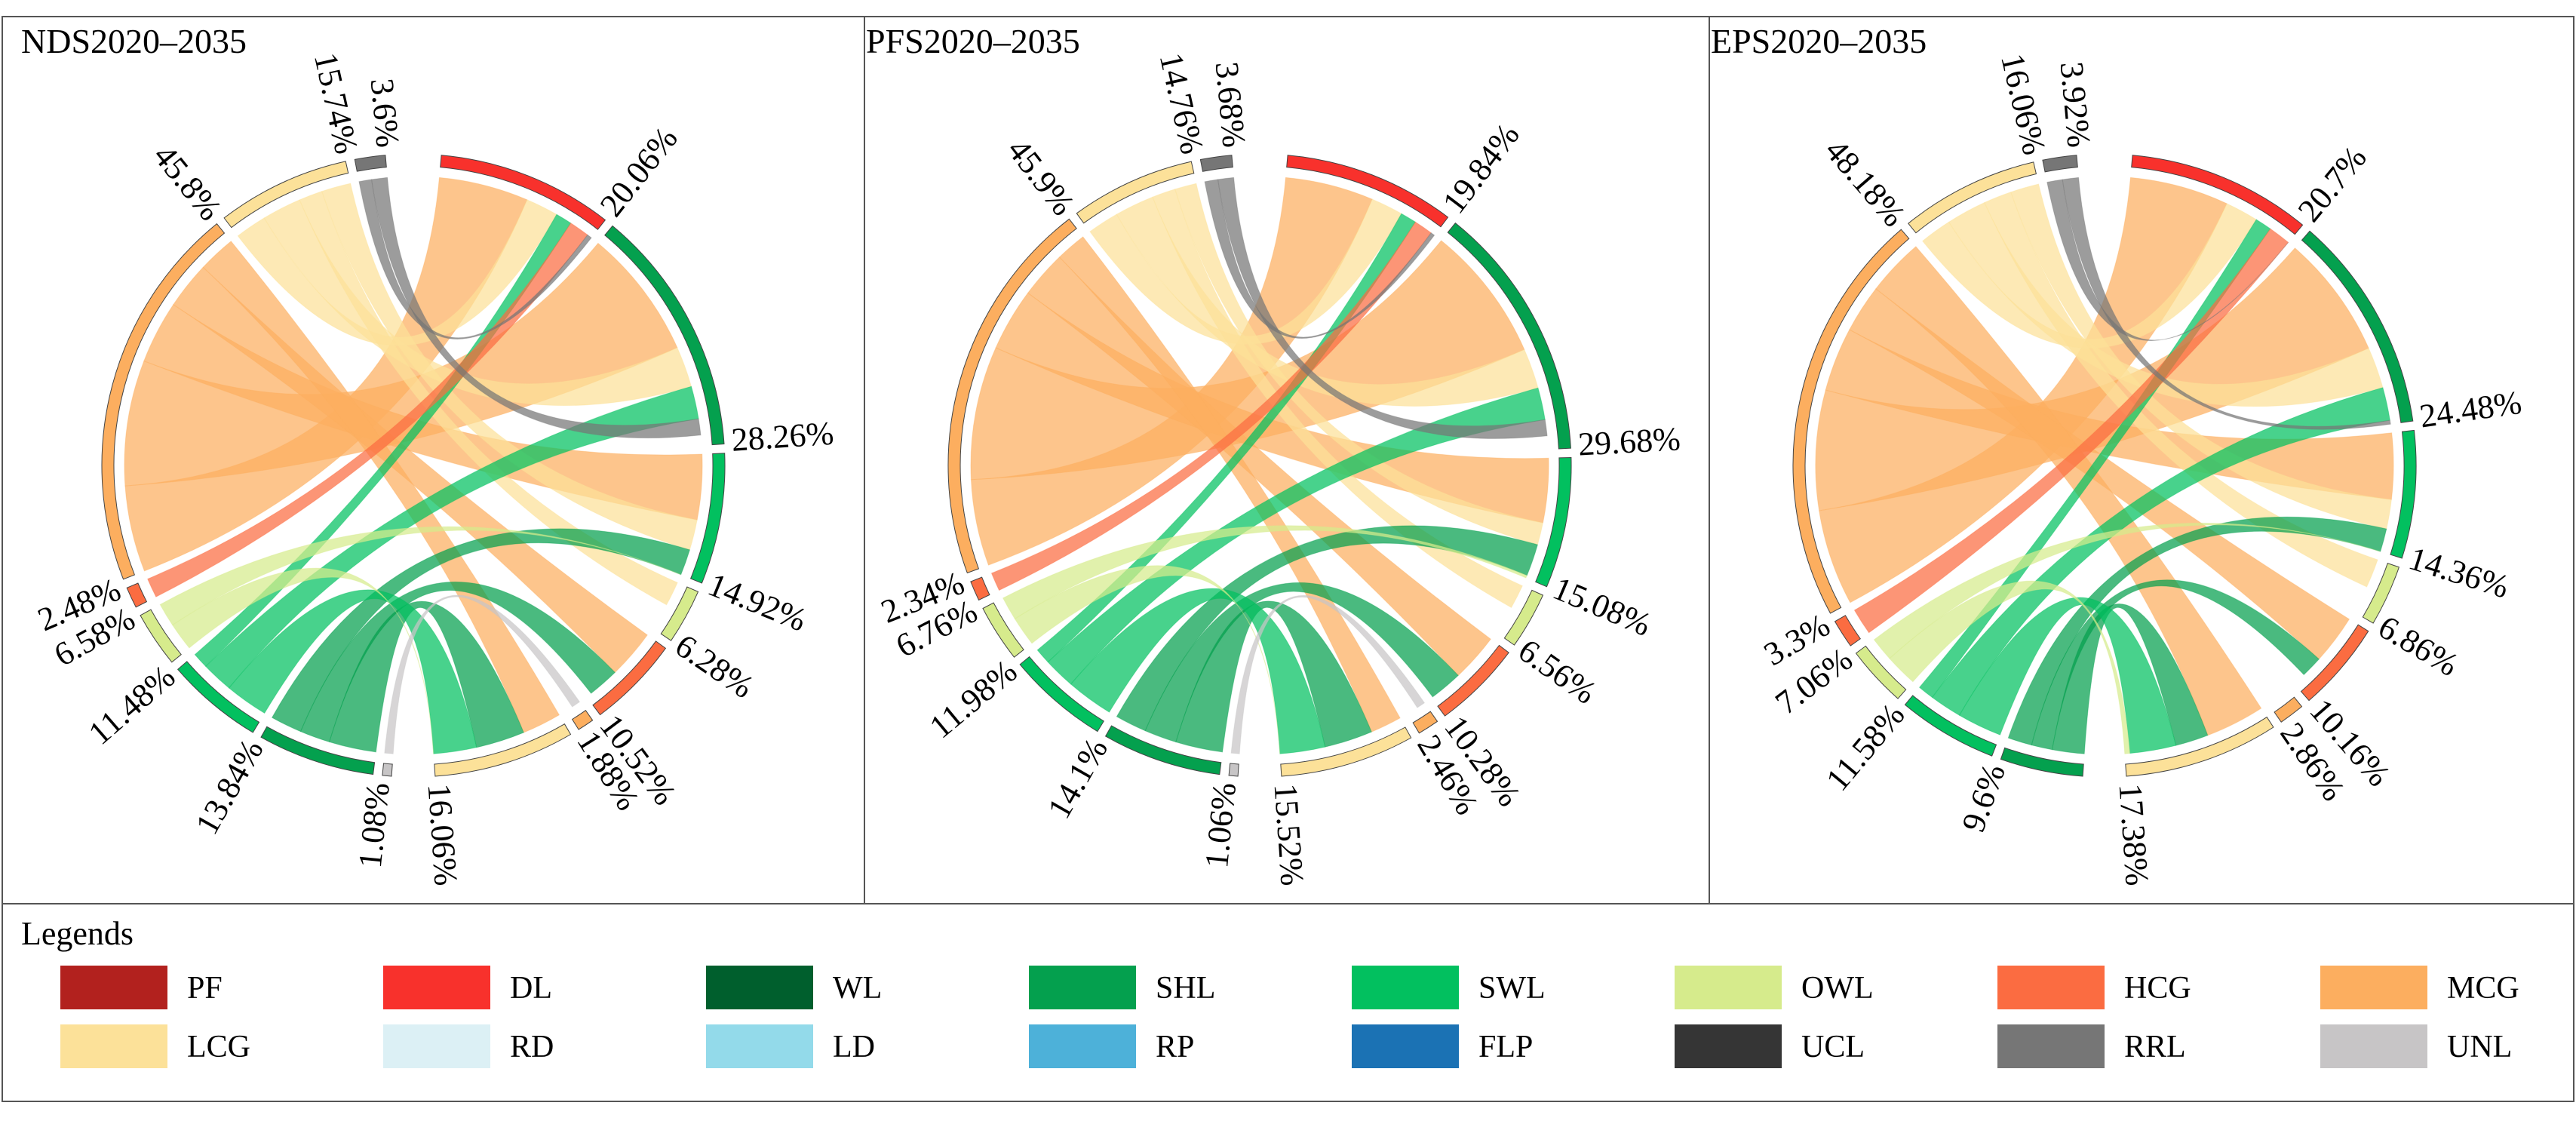  What do you see at coordinates (2416, 1046) in the screenshot?
I see `legend-item-unl: UNL` at bounding box center [2416, 1046].